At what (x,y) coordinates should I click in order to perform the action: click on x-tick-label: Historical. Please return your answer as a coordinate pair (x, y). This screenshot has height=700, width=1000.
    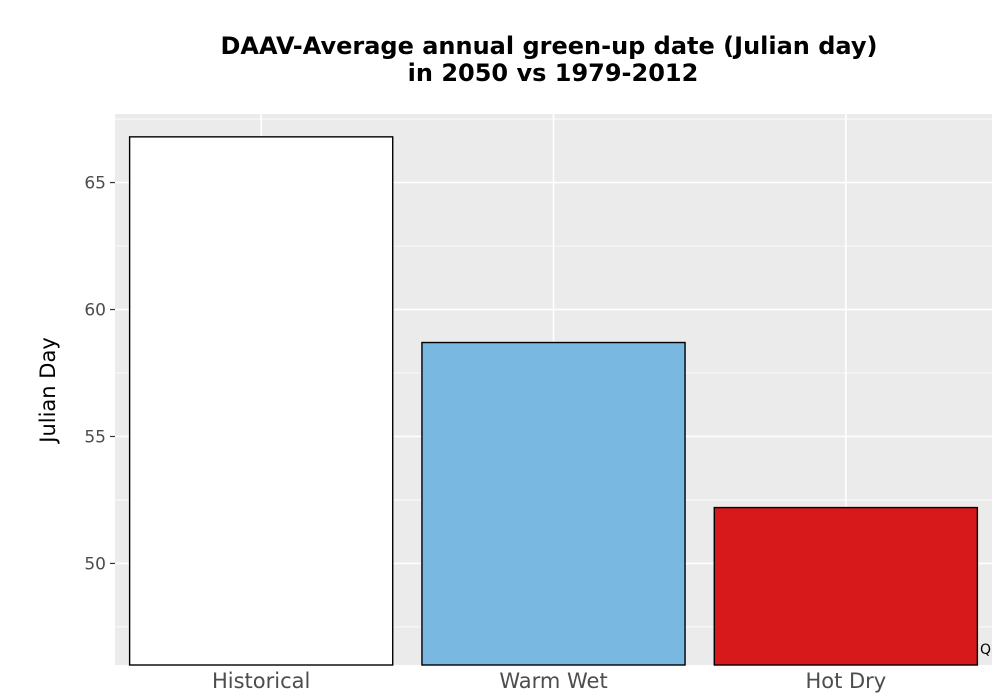
    Looking at the image, I should click on (261, 681).